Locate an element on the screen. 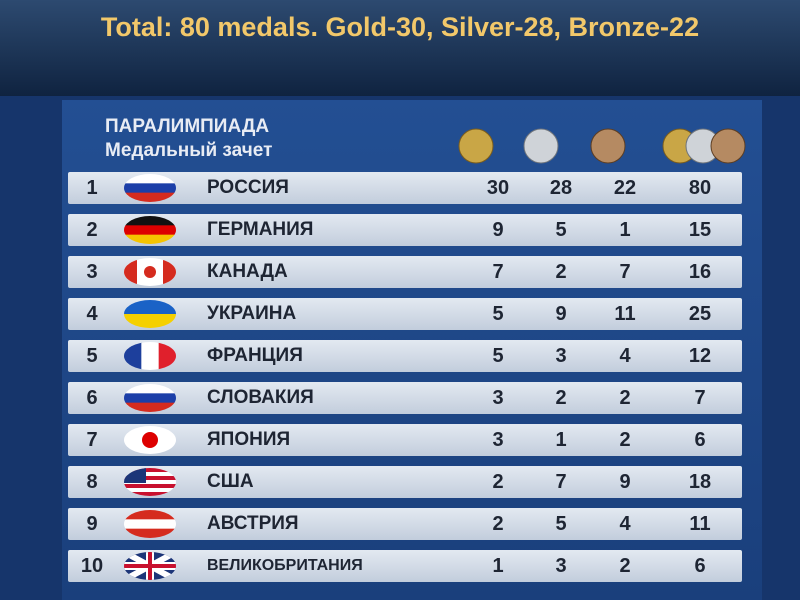 The height and width of the screenshot is (600, 800). table-row: 2 ГЕРМАНИЯ 9 5 1 15 is located at coordinates (405, 230).